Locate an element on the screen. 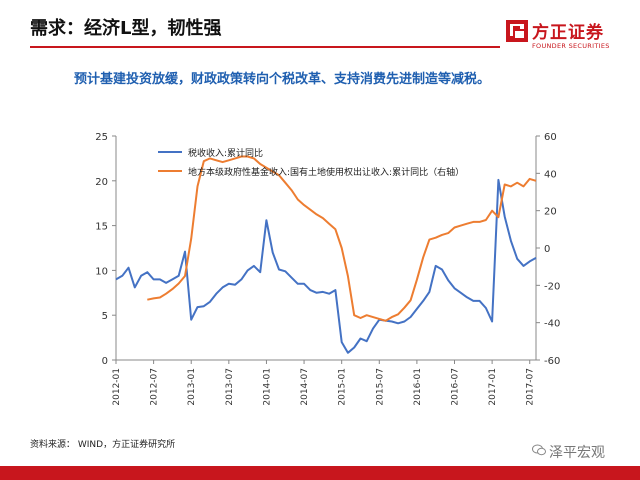 This screenshot has width=640, height=480. y-right-tick-label: 60 is located at coordinates (550, 137).